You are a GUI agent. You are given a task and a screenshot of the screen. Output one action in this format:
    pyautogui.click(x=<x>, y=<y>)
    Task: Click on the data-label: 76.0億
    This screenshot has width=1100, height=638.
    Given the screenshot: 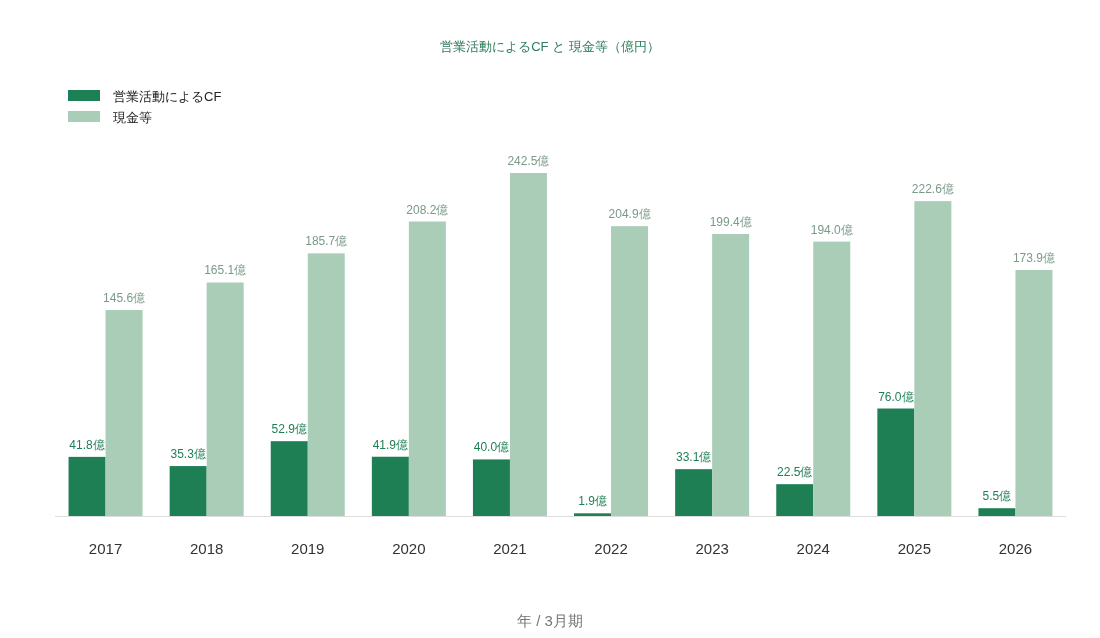 What is the action you would take?
    pyautogui.click(x=896, y=396)
    